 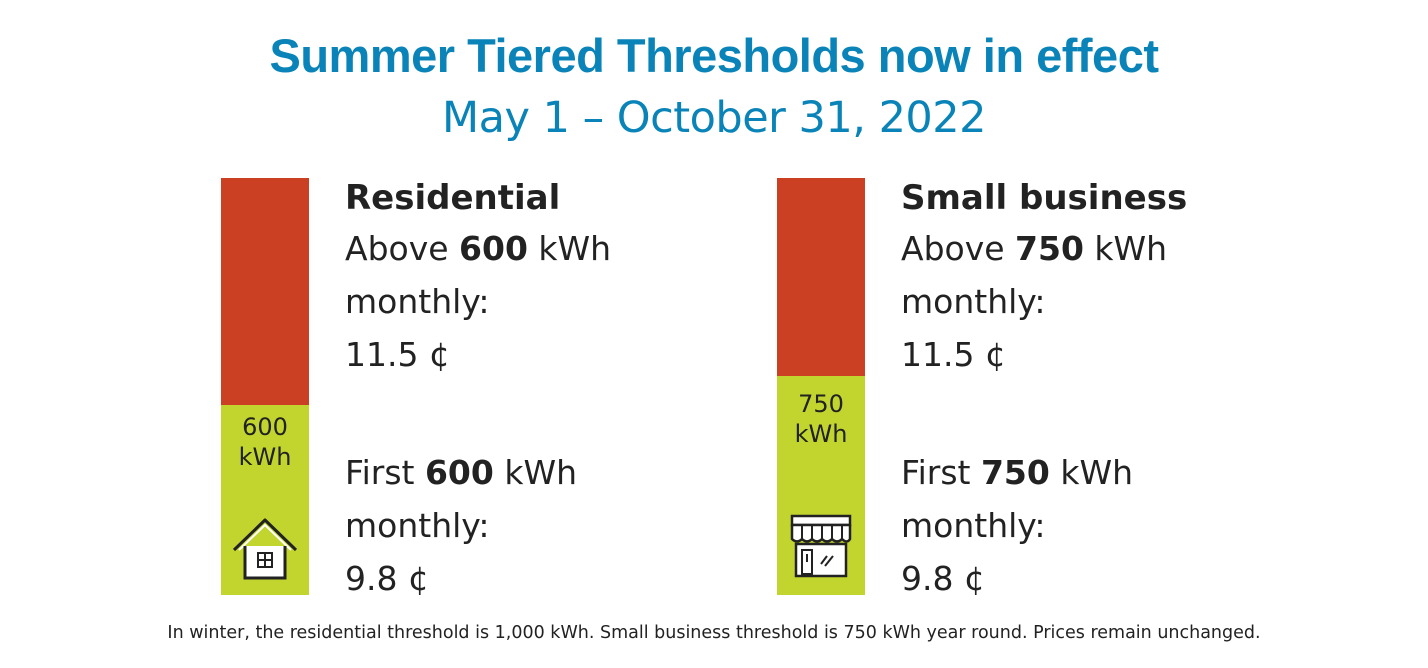 What do you see at coordinates (265, 549) in the screenshot?
I see `house-icon` at bounding box center [265, 549].